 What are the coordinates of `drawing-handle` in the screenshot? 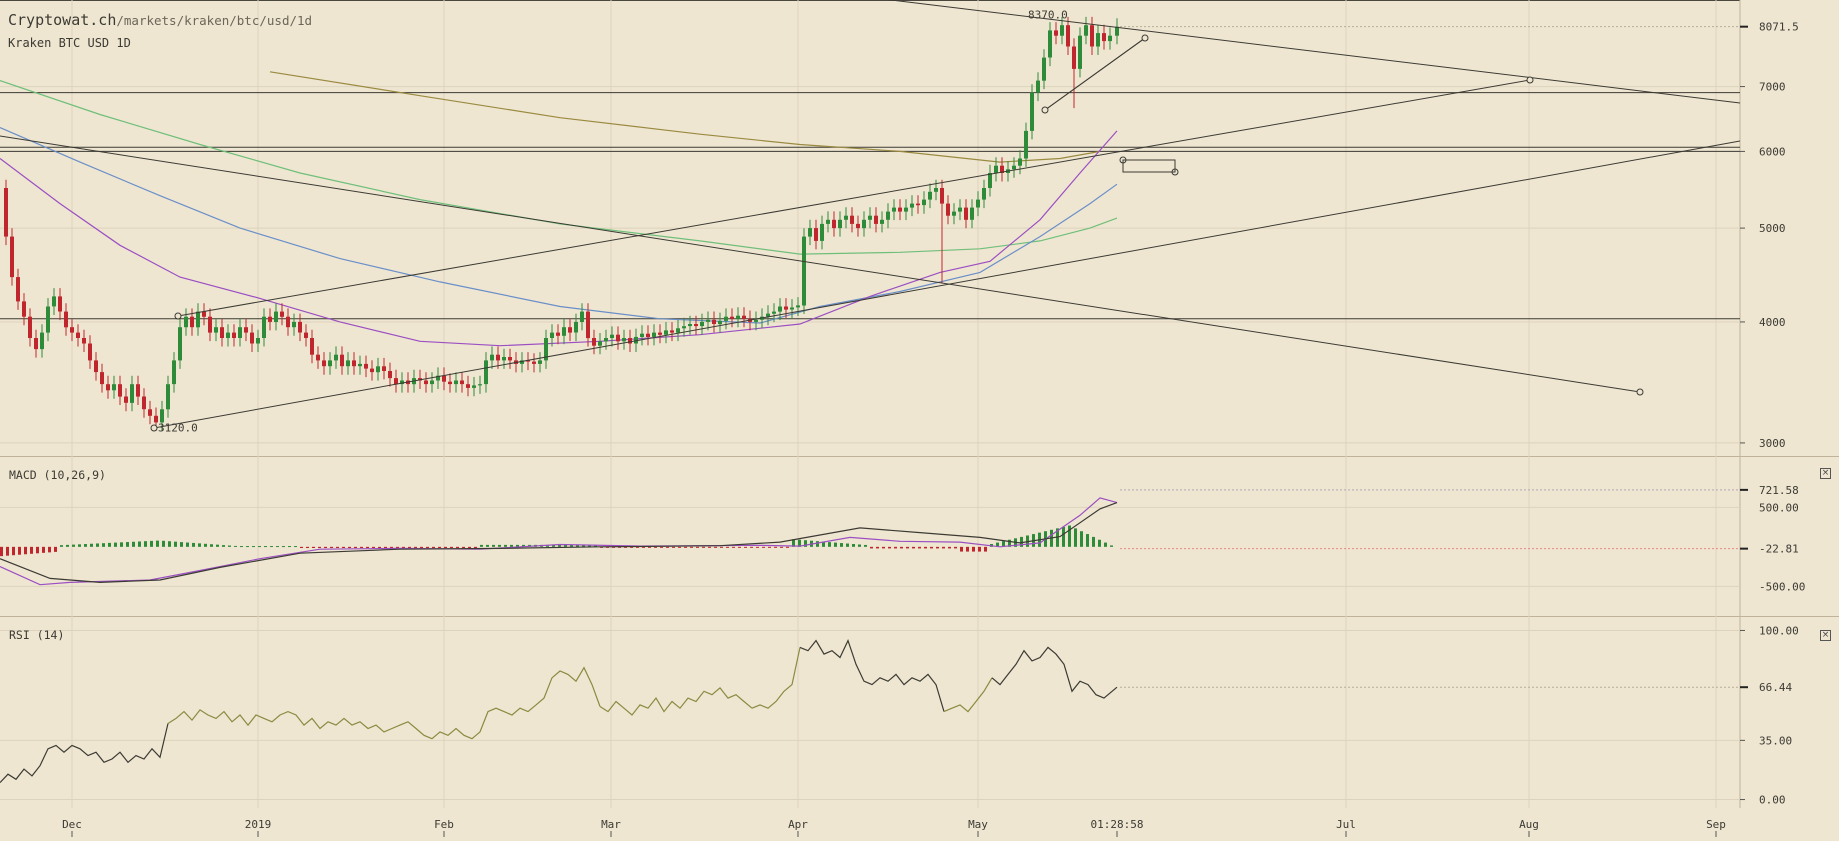 It's located at (1045, 110).